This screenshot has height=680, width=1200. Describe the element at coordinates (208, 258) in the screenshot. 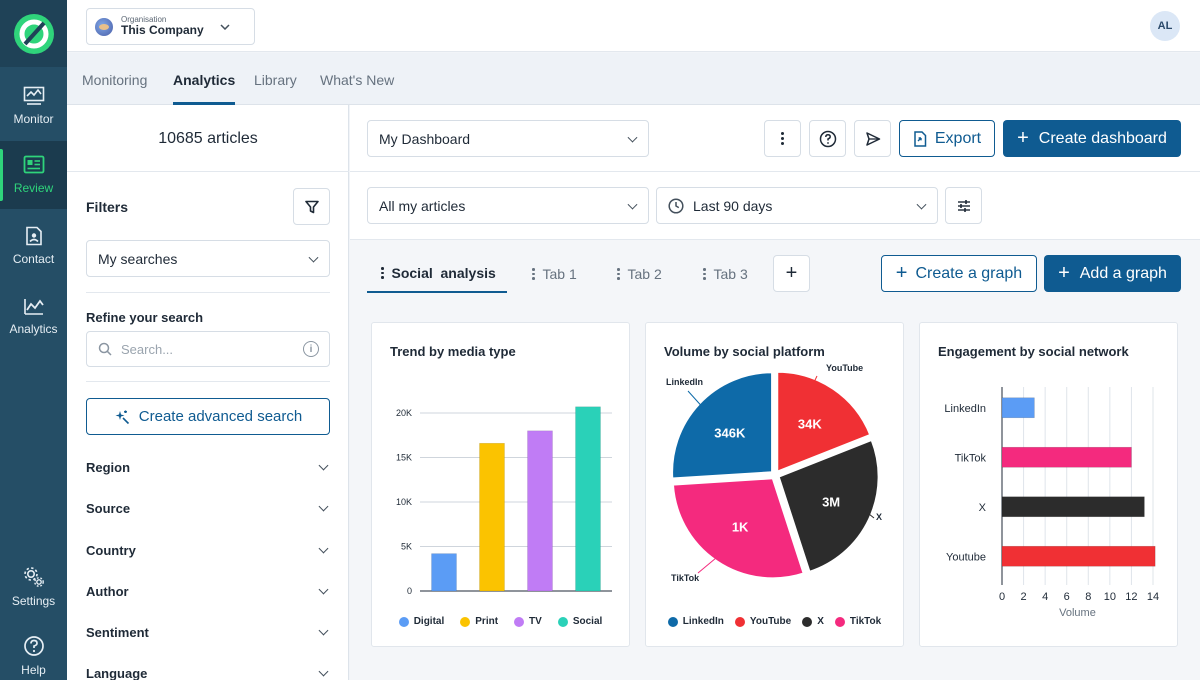

I see `saved-searches-select: My searches` at that location.